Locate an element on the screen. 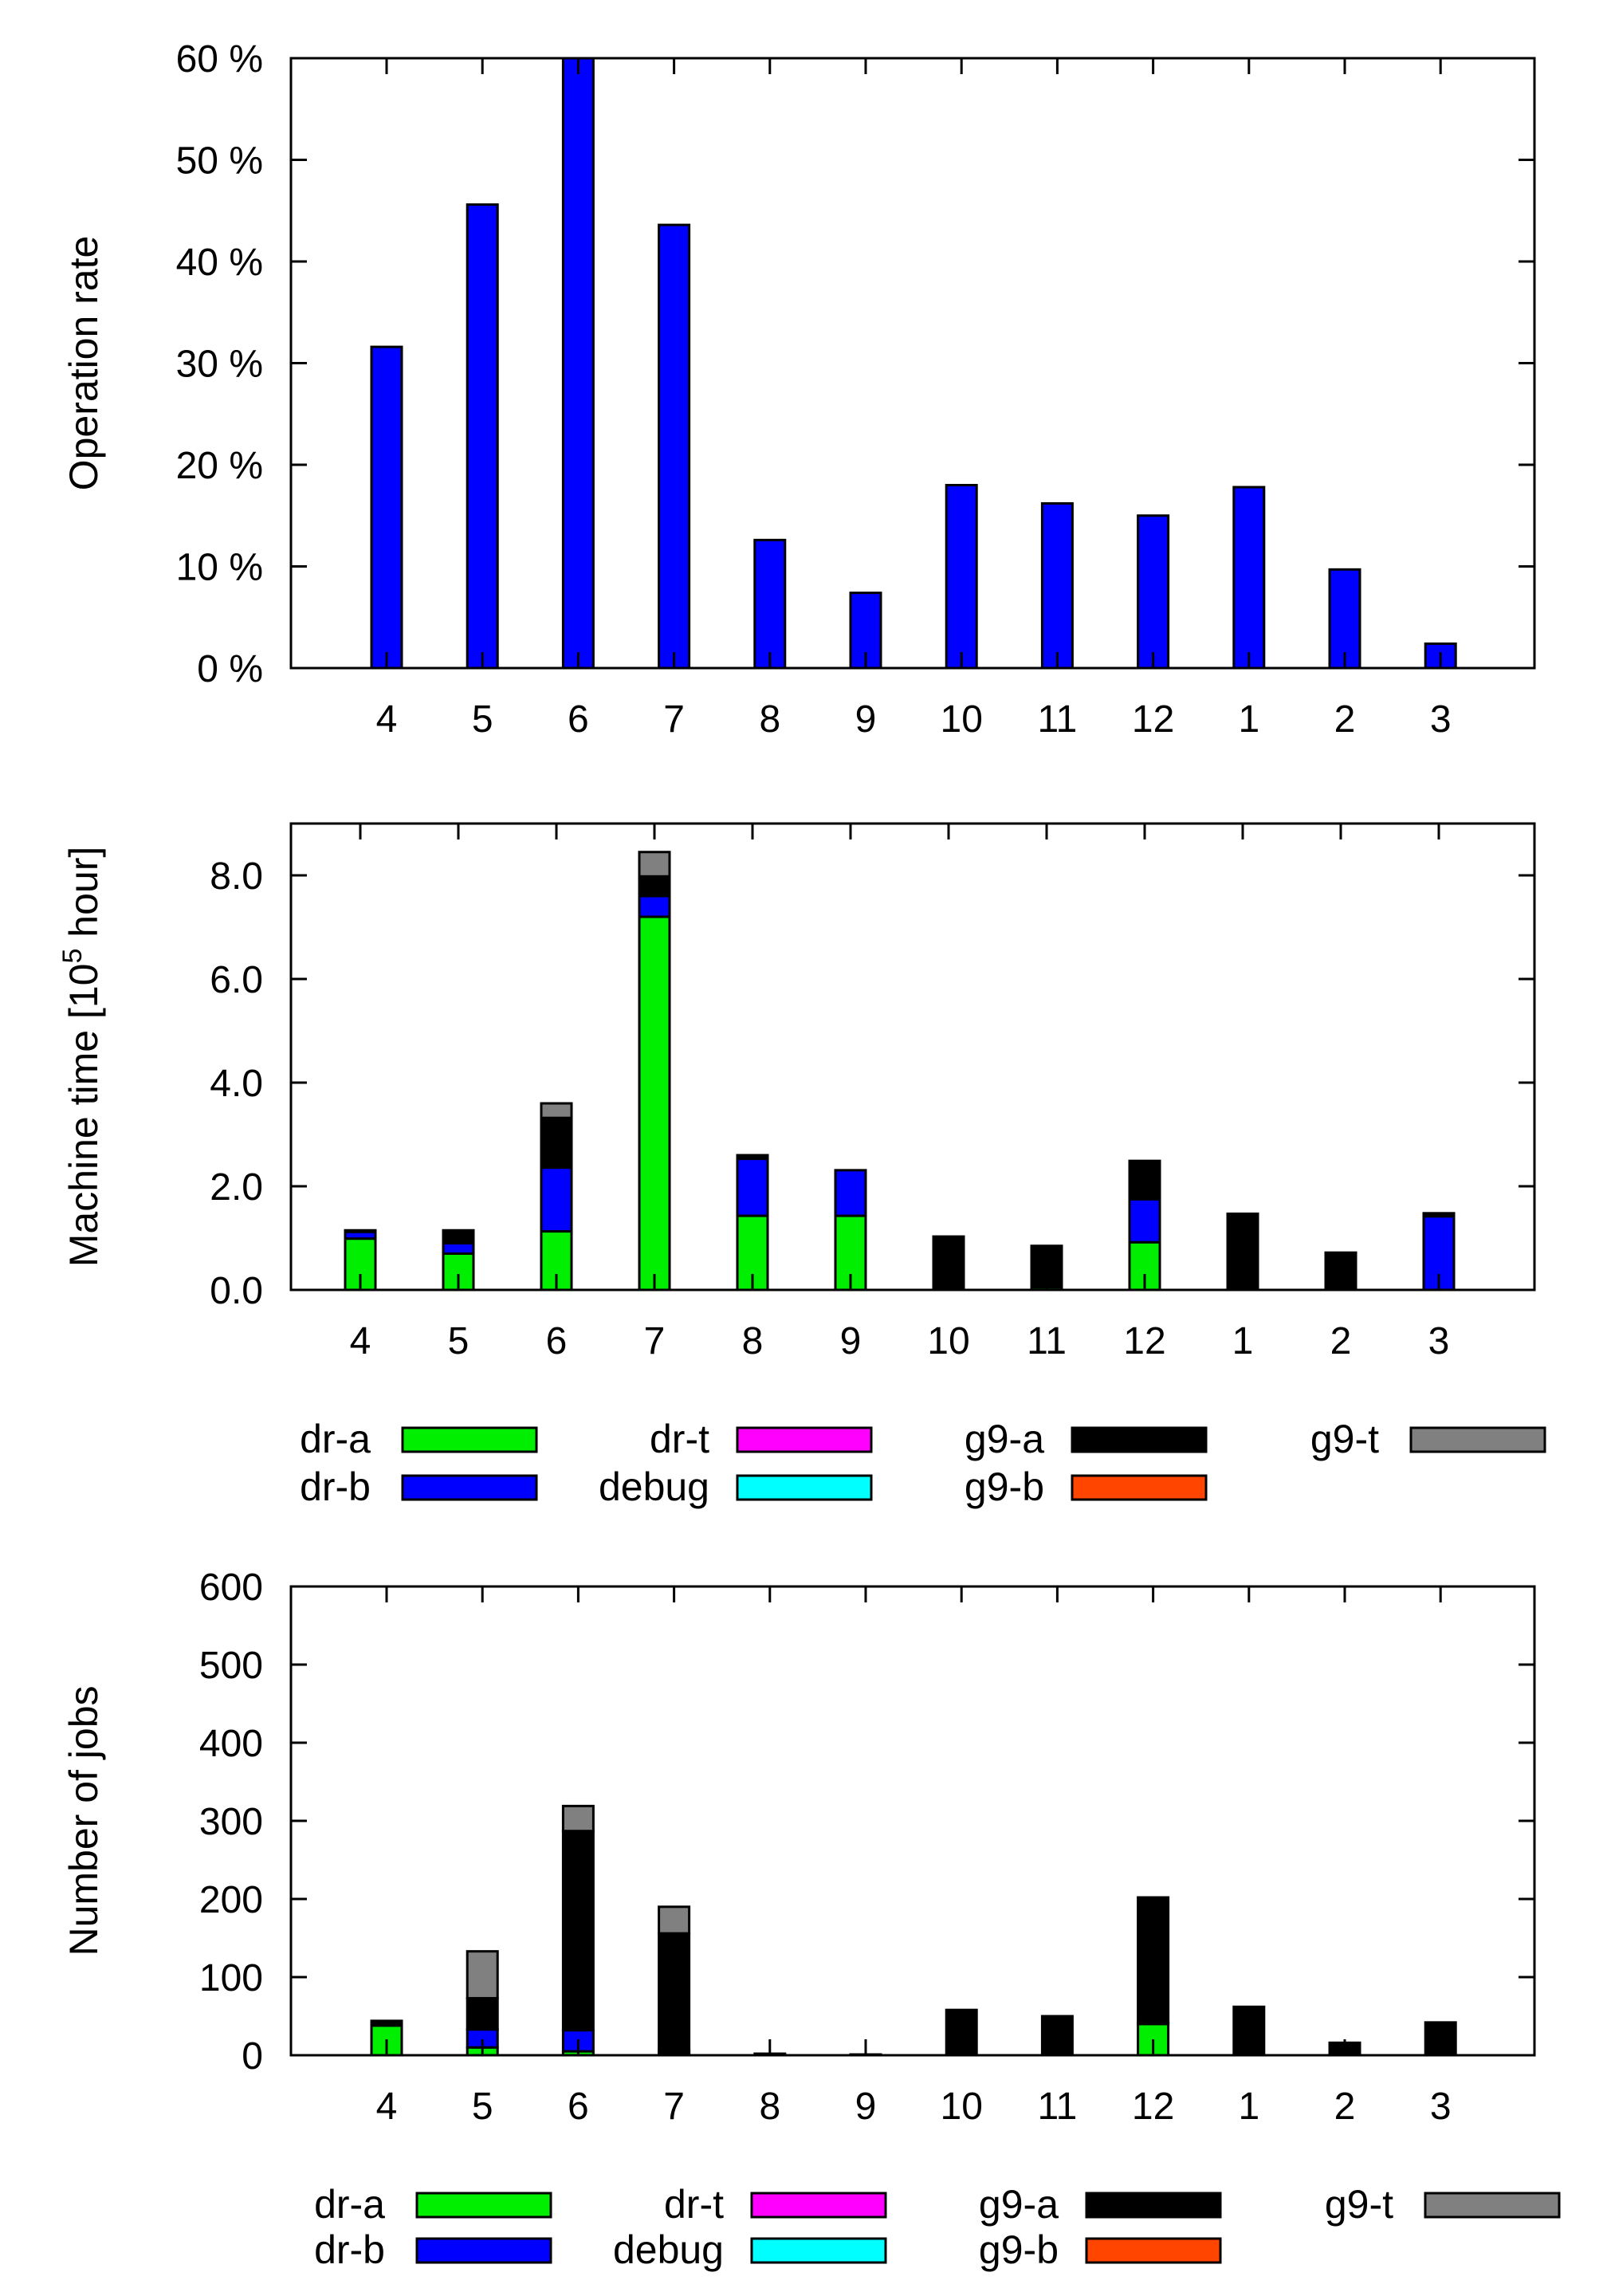 The width and height of the screenshot is (1607, 2296). y-tick-label: 4.0 is located at coordinates (237, 1084).